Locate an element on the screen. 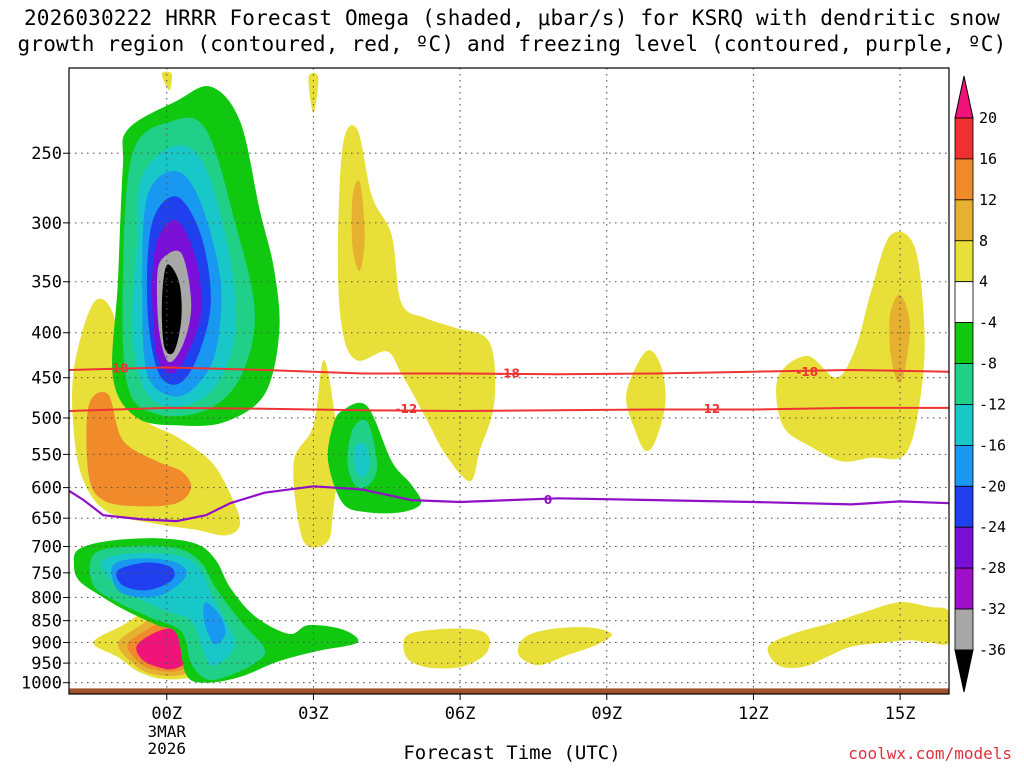 The width and height of the screenshot is (1024, 768). colorbar-label--12: -12 is located at coordinates (992, 404).